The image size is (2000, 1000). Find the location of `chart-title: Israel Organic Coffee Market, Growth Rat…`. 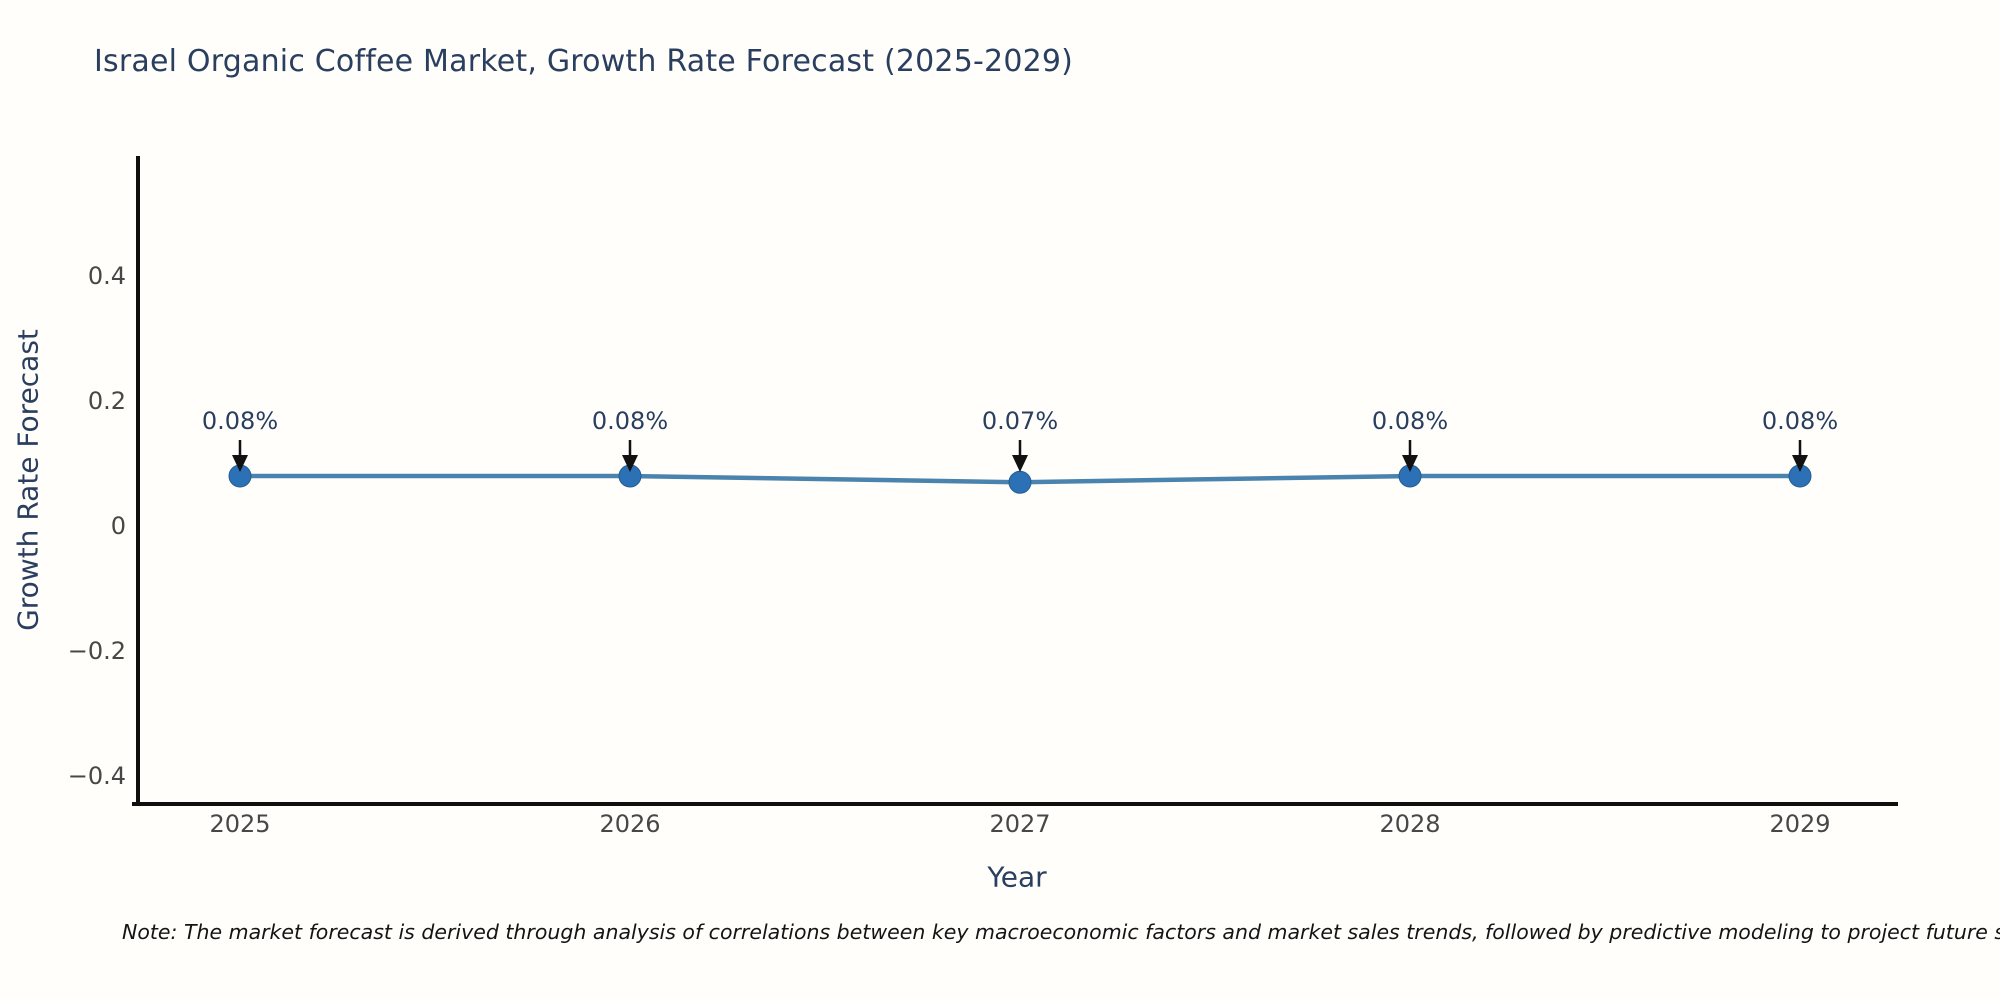

chart-title: Israel Organic Coffee Market, Growth Rat… is located at coordinates (584, 61).